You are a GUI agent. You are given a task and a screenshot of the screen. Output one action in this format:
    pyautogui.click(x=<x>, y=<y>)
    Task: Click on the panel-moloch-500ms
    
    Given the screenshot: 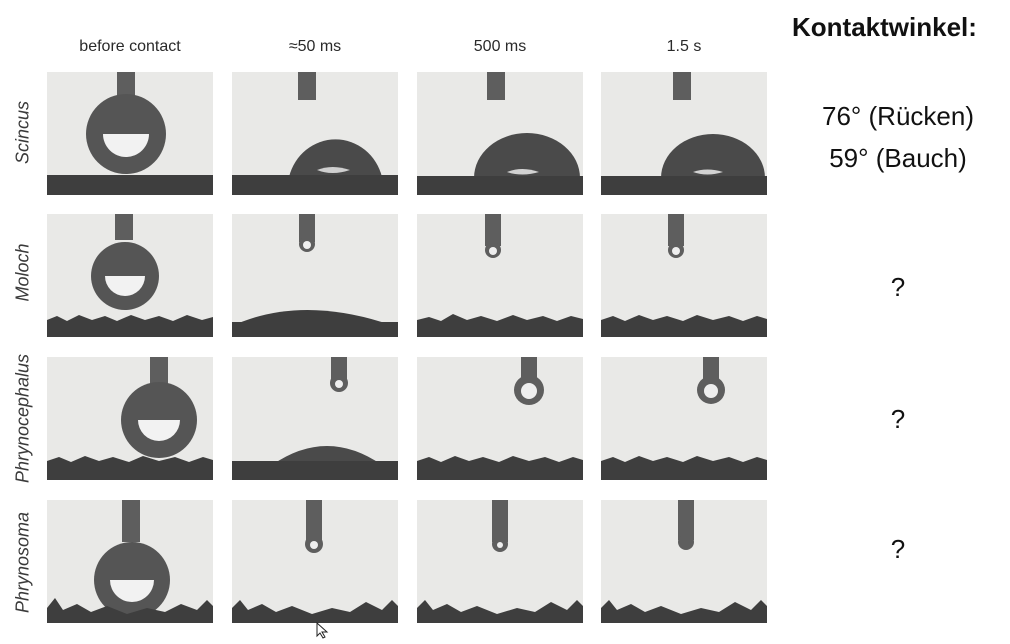 What is the action you would take?
    pyautogui.click(x=500, y=275)
    